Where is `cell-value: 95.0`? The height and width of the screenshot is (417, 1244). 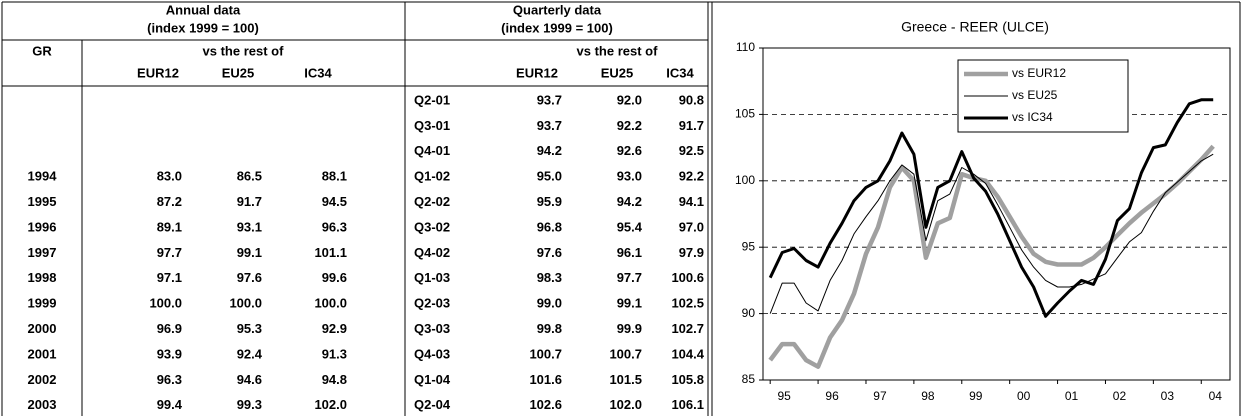 cell-value: 95.0 is located at coordinates (549, 176).